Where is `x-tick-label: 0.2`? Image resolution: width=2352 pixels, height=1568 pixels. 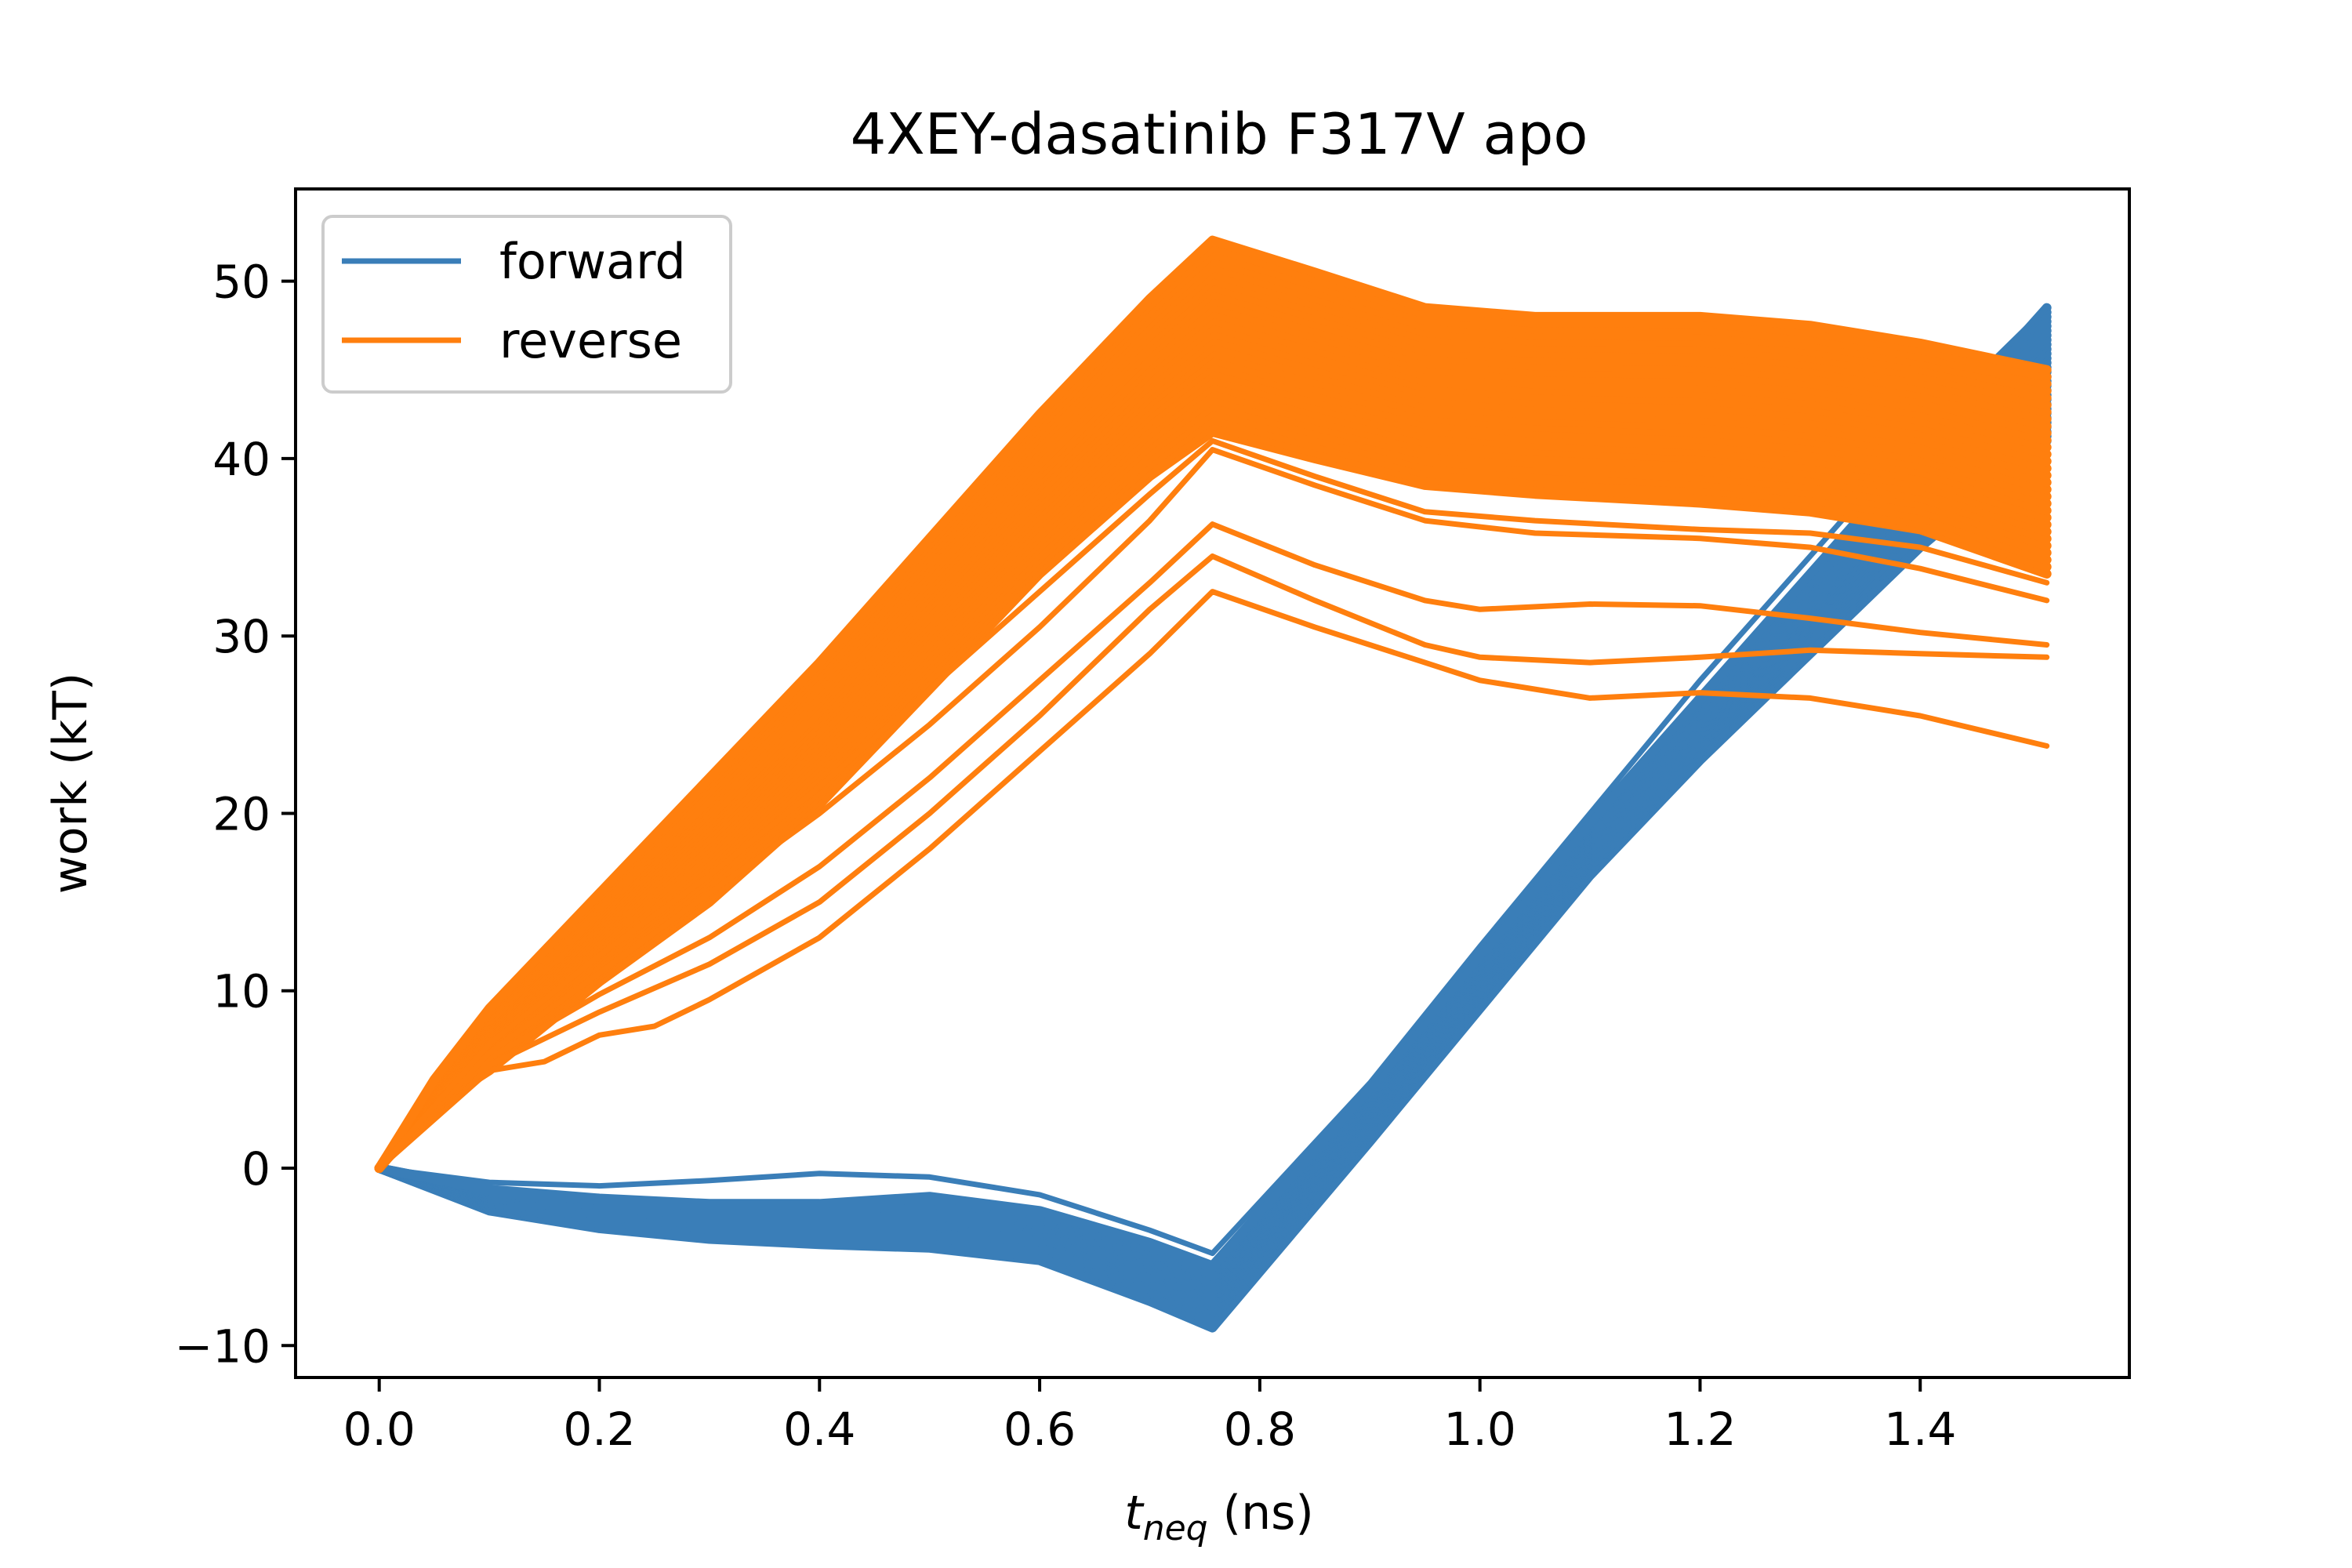
x-tick-label: 0.2 is located at coordinates (599, 1429).